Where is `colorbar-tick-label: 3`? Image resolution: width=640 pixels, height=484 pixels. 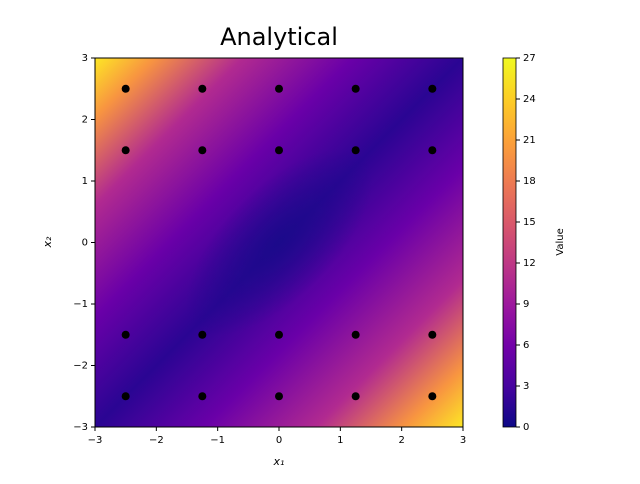
colorbar-tick-label: 3 is located at coordinates (526, 386).